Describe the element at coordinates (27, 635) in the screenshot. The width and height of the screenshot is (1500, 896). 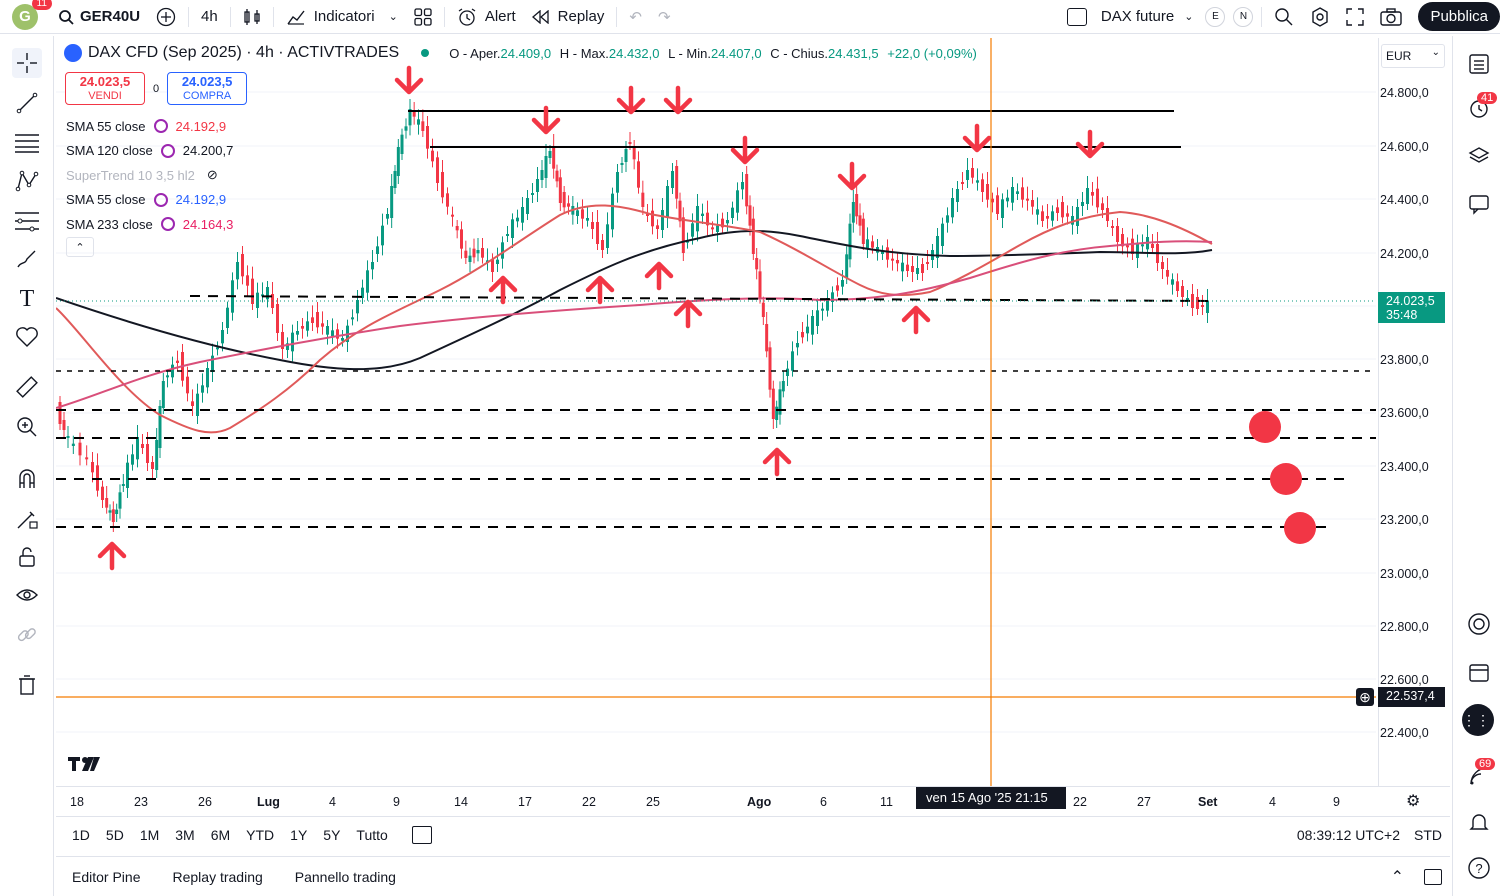
I see `link-icon` at that location.